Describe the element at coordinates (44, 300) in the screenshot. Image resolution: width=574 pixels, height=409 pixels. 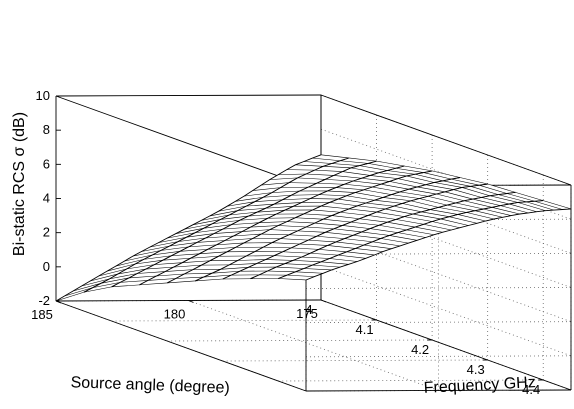
I see `z-tick-label-0: -2` at that location.